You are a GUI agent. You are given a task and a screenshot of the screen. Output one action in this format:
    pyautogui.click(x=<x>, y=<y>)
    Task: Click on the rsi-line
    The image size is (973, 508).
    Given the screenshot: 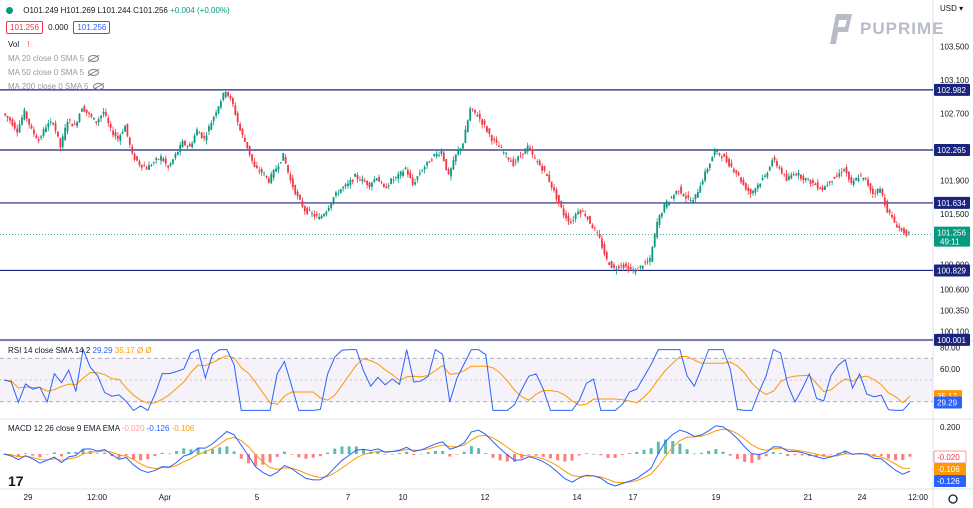 What is the action you would take?
    pyautogui.click(x=457, y=379)
    